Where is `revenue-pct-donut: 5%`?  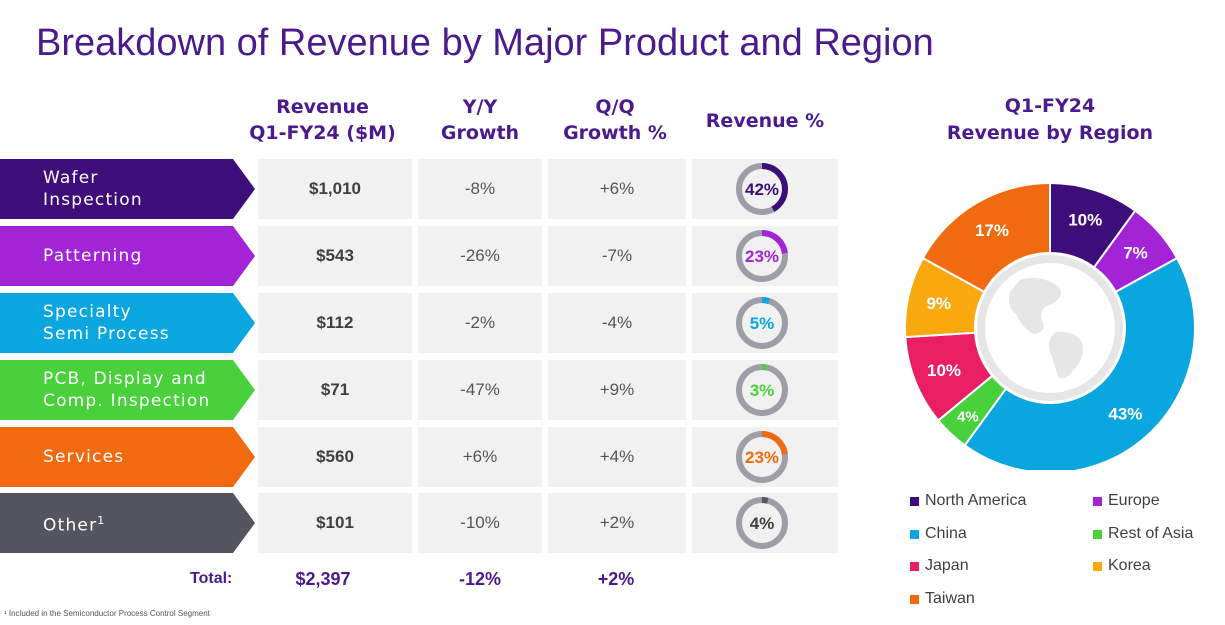
revenue-pct-donut: 5% is located at coordinates (762, 323).